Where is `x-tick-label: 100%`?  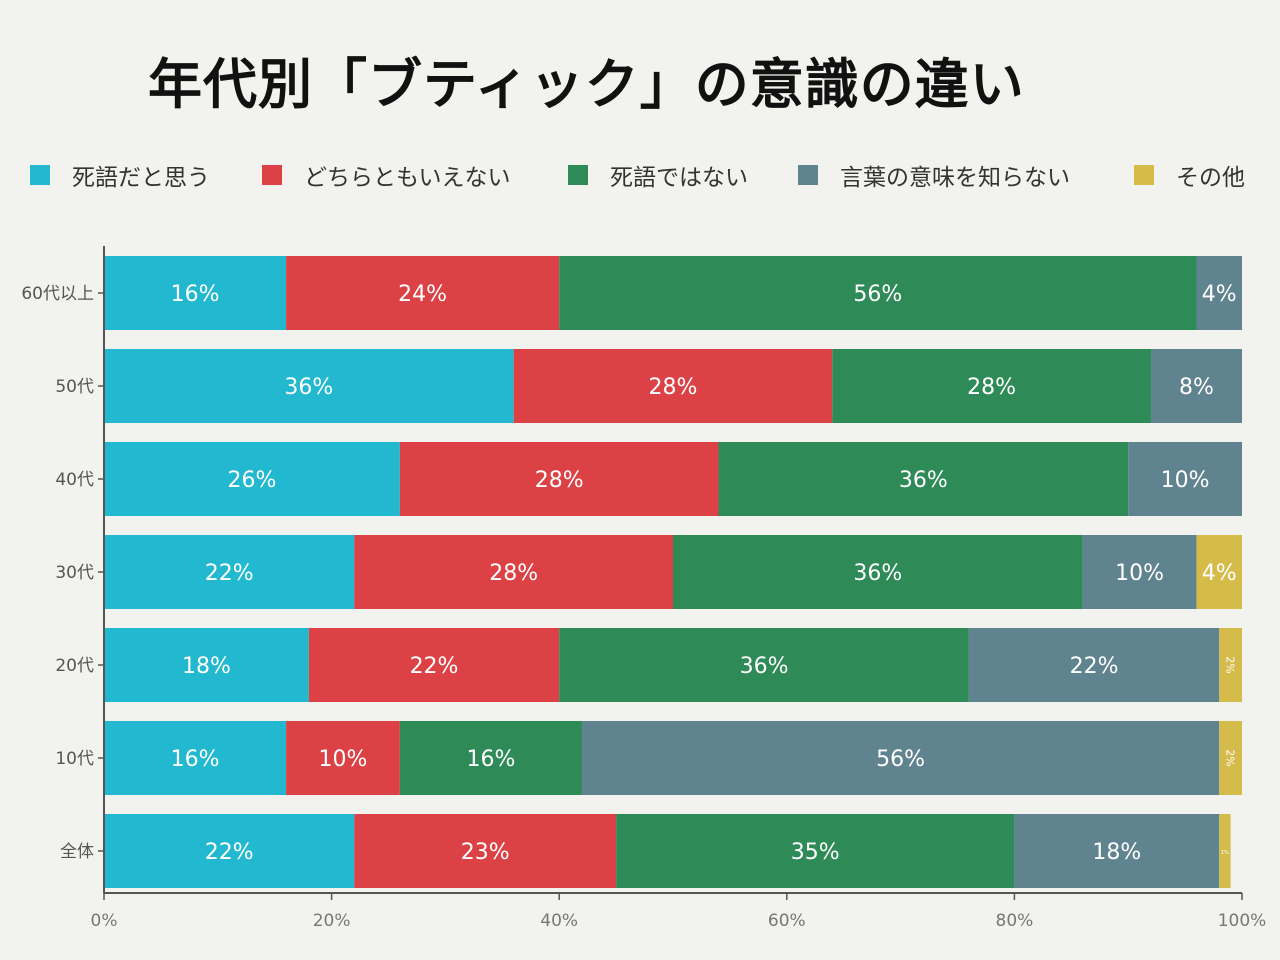 x-tick-label: 100% is located at coordinates (1242, 921).